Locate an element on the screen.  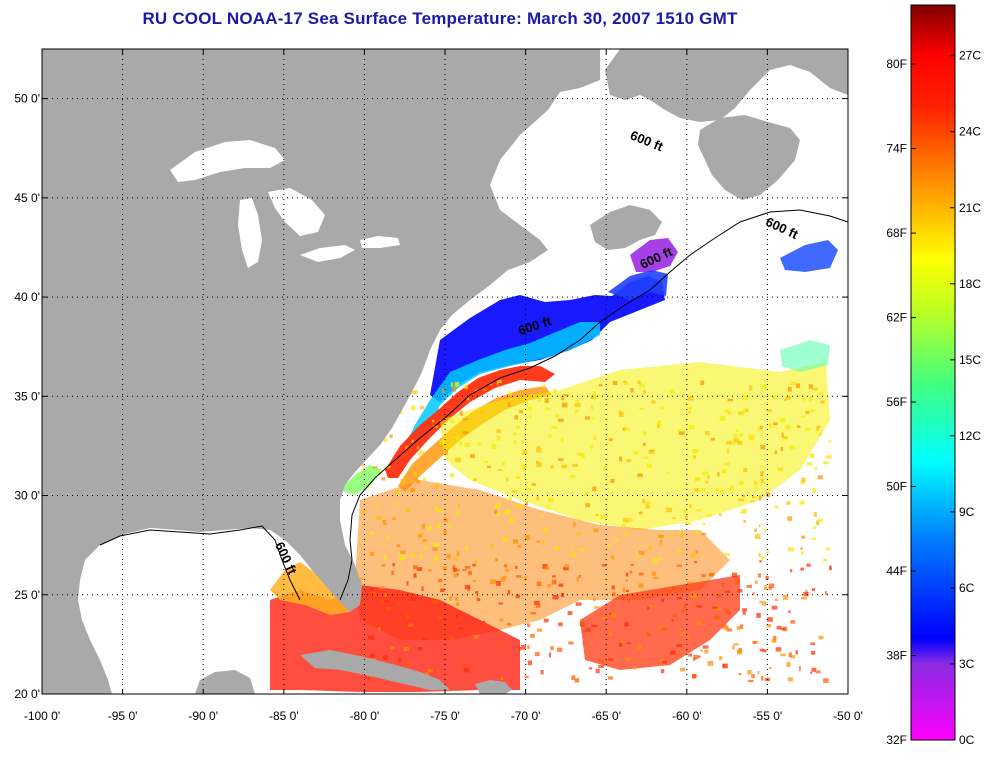
celsius-label: 15C is located at coordinates (970, 360).